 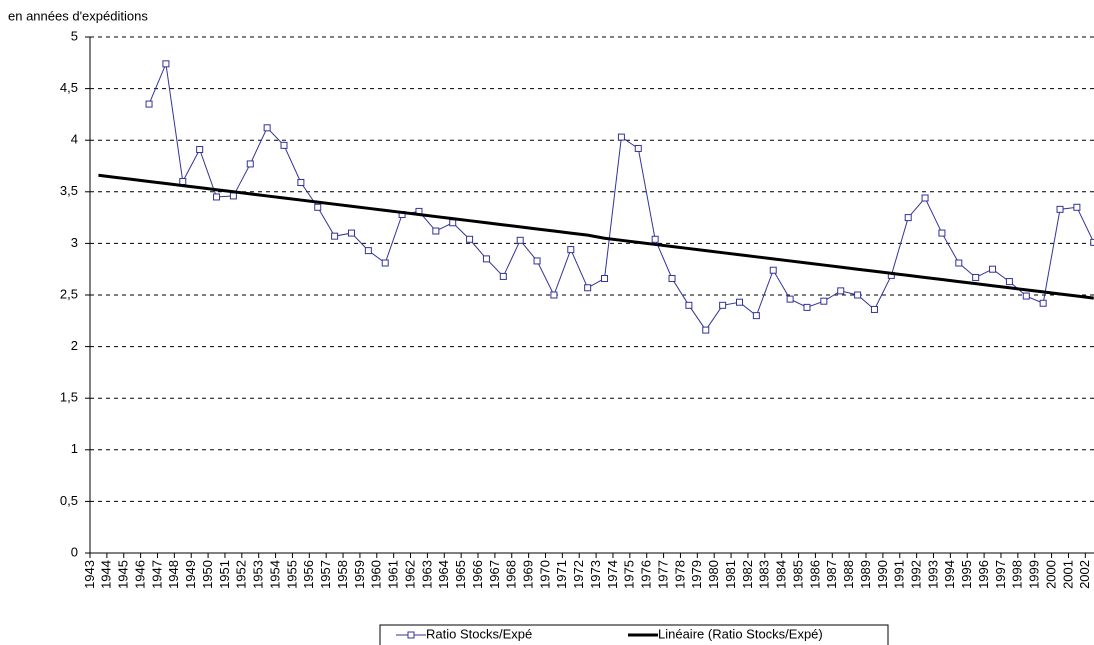 I want to click on x-tick-label: 1976, so click(x=646, y=574).